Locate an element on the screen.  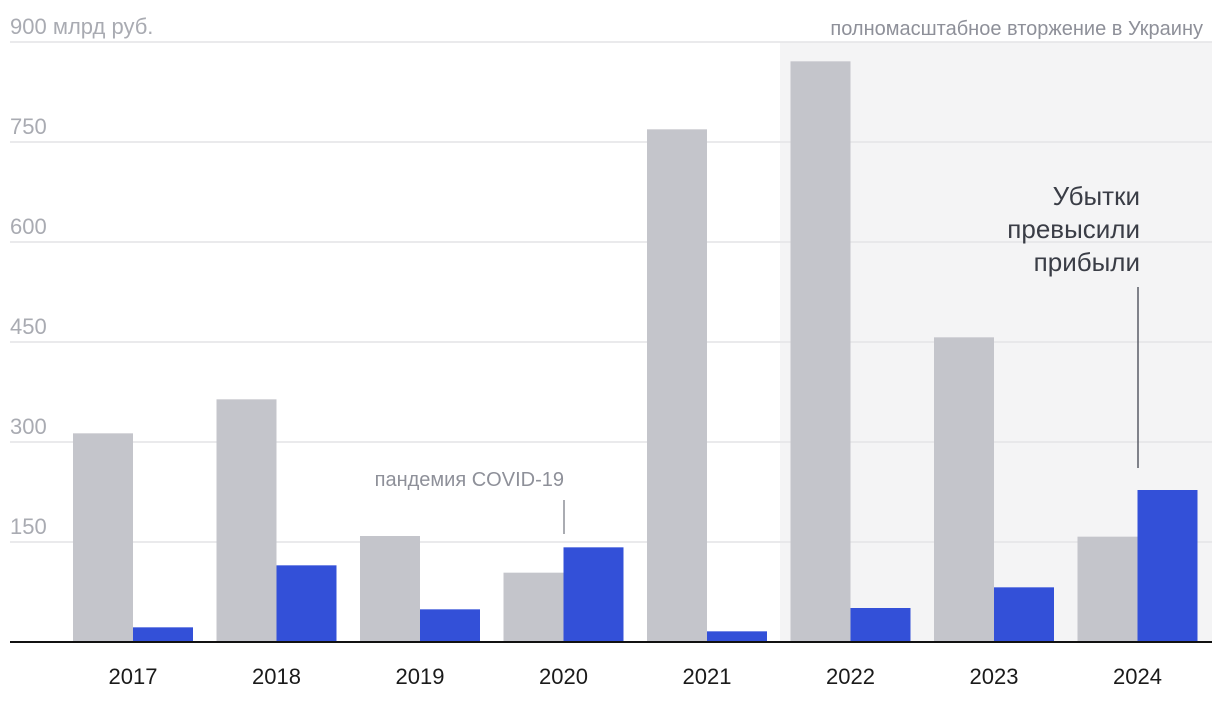
x-tick-label: 2017 is located at coordinates (133, 676).